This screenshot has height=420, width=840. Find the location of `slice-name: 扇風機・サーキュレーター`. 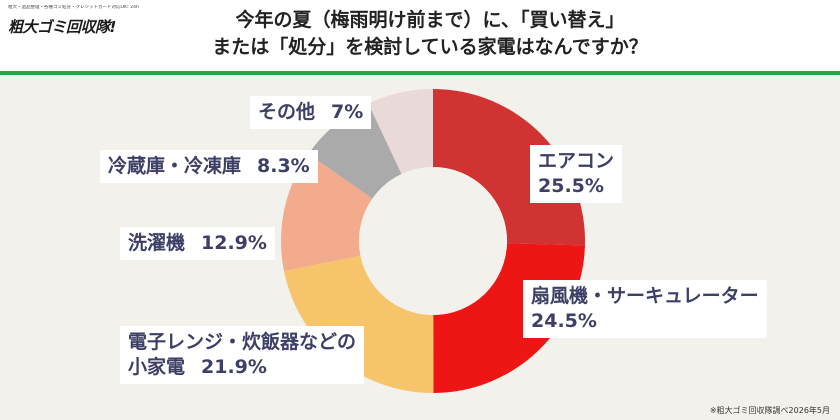

slice-name: 扇風機・サーキュレーター is located at coordinates (645, 296).